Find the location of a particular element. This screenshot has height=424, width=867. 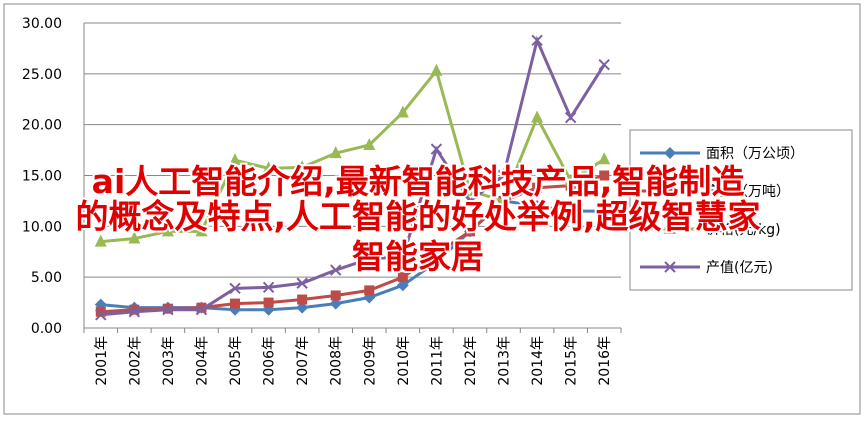

overlay-title: 智能家居 is located at coordinates (418, 256).